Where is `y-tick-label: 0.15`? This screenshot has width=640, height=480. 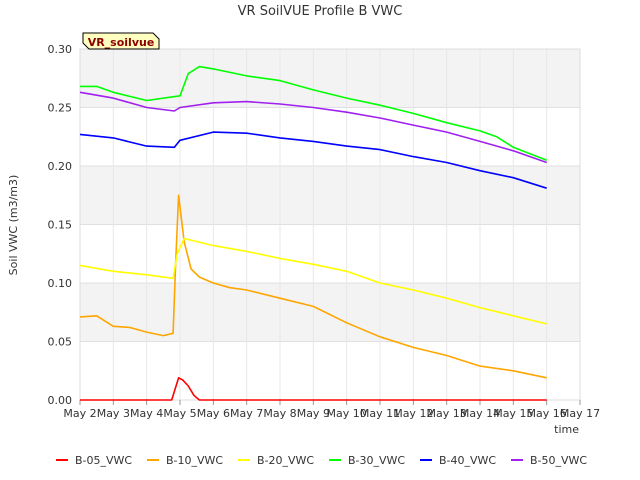 y-tick-label: 0.15 is located at coordinates (60, 225).